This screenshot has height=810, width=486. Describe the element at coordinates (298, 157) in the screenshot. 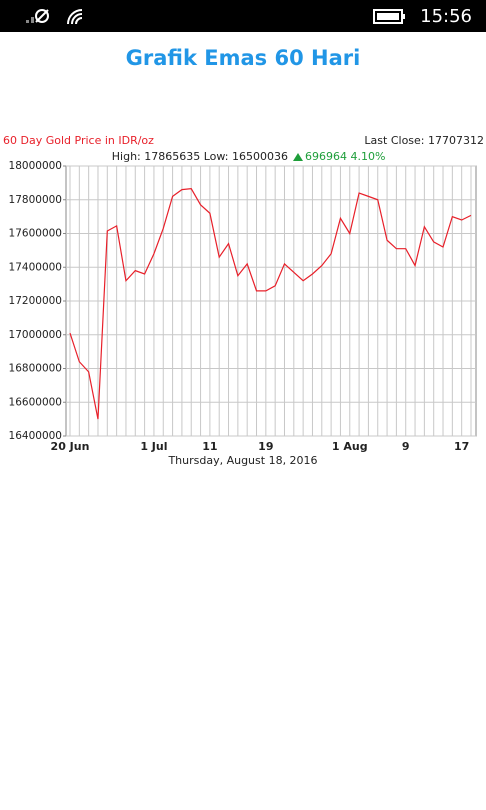

I see `up-arrow` at that location.